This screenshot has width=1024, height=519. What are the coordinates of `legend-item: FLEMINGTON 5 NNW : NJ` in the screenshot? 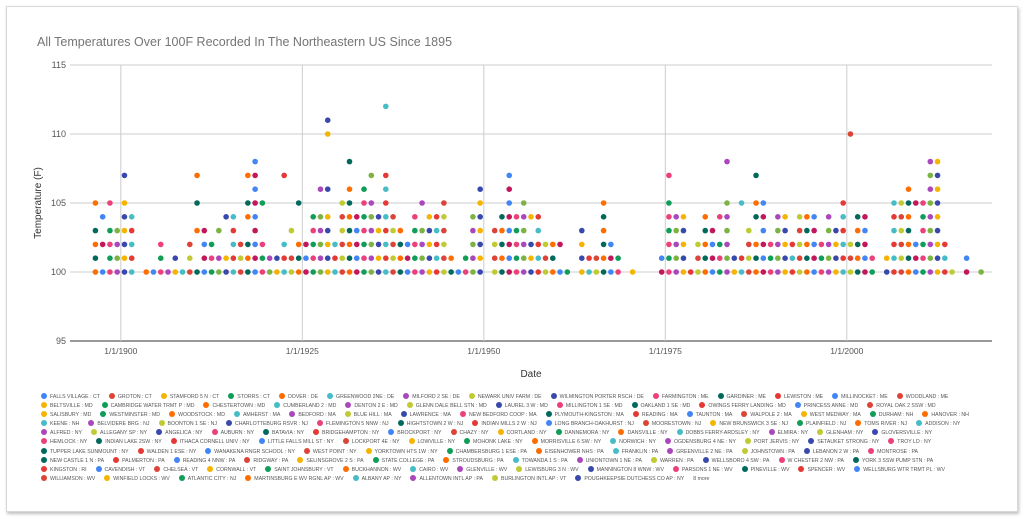 It's located at (352, 424).